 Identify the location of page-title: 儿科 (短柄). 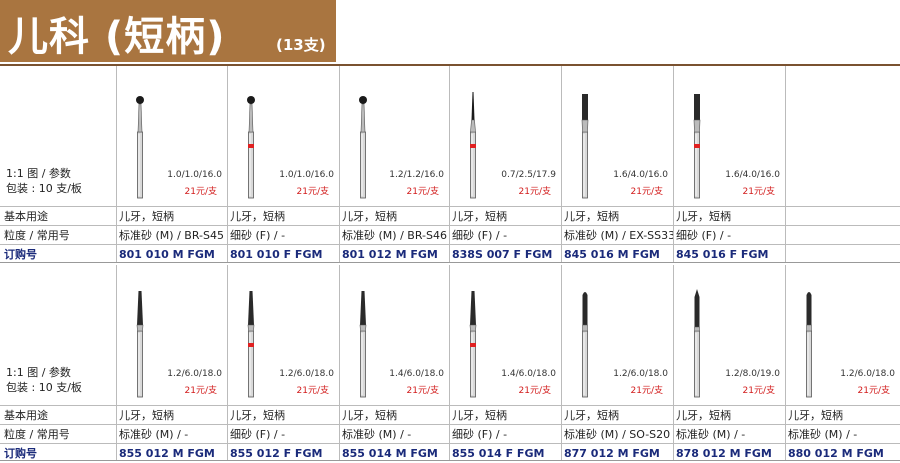
(117, 37).